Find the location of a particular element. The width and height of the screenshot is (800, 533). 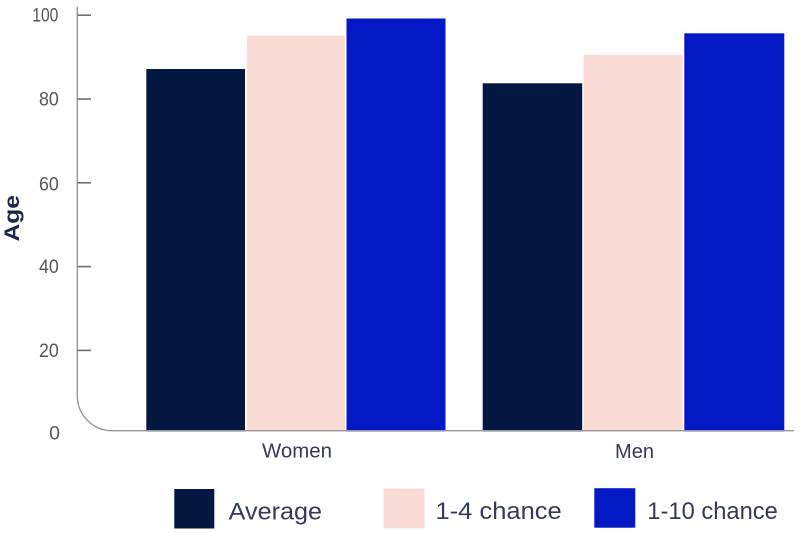

svg-text: Age is located at coordinates (12, 218).